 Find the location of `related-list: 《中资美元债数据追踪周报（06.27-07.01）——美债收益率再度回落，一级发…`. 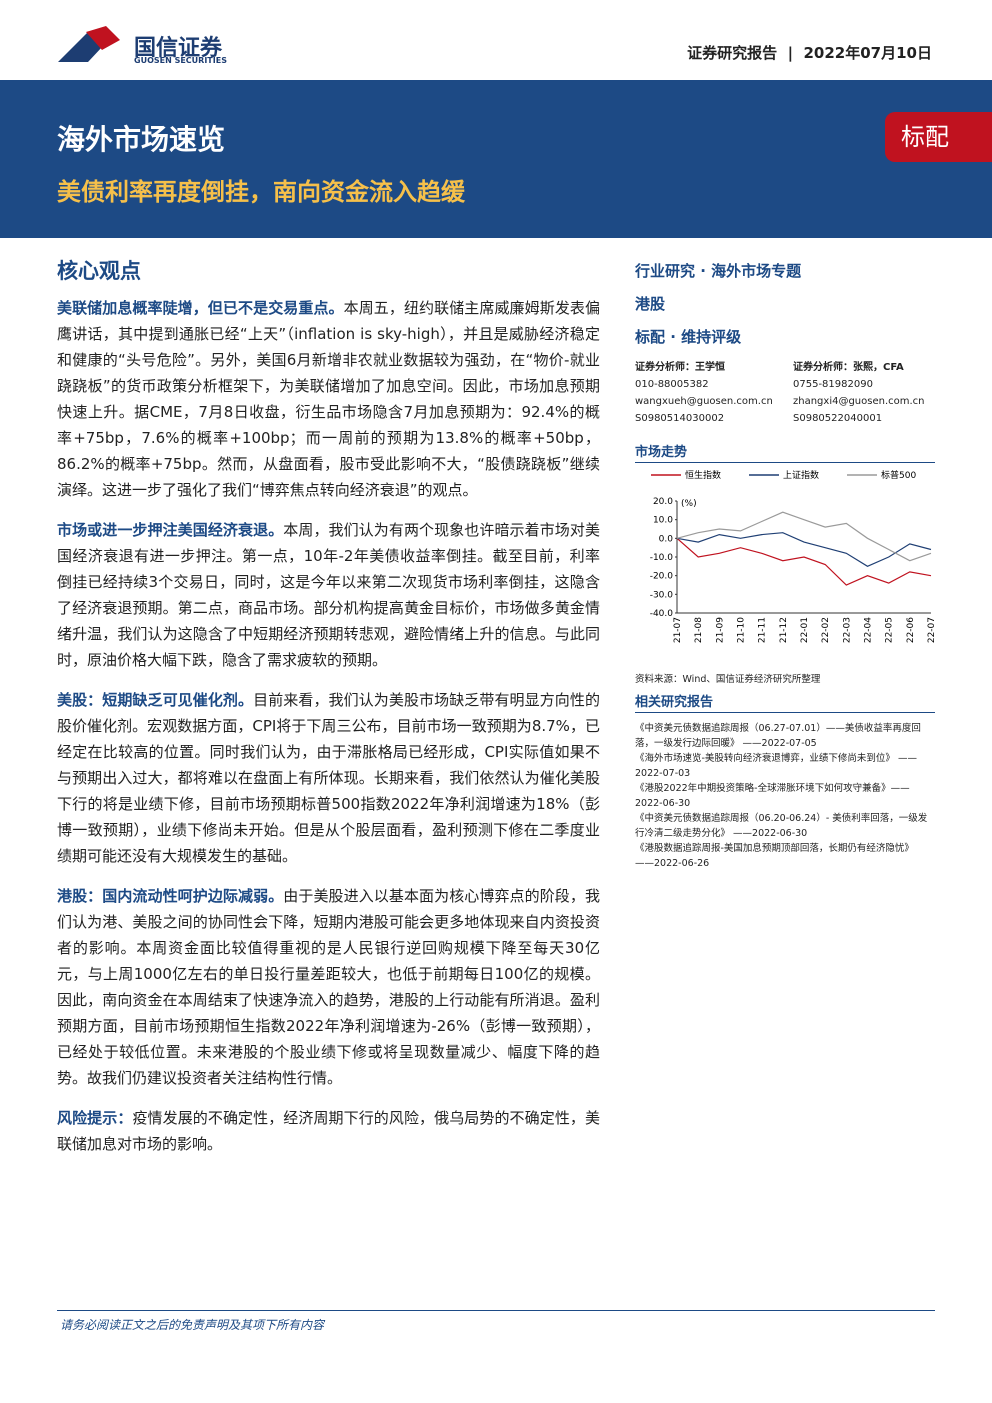

related-list: 《中资美元债数据追踪周报（06.27-07.01）——美债收益率再度回落，一级发… is located at coordinates (785, 796).